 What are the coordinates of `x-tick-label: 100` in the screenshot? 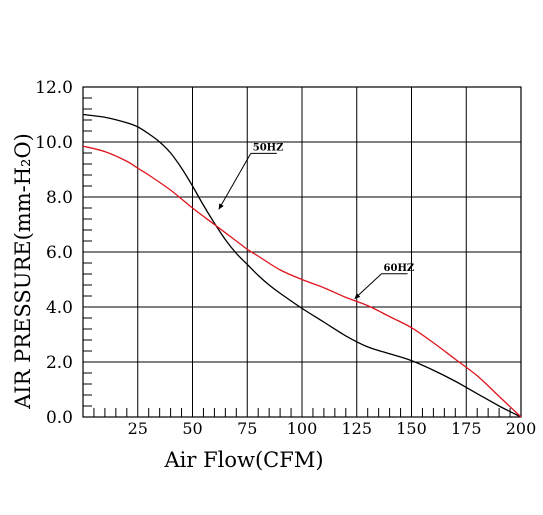 It's located at (302, 428).